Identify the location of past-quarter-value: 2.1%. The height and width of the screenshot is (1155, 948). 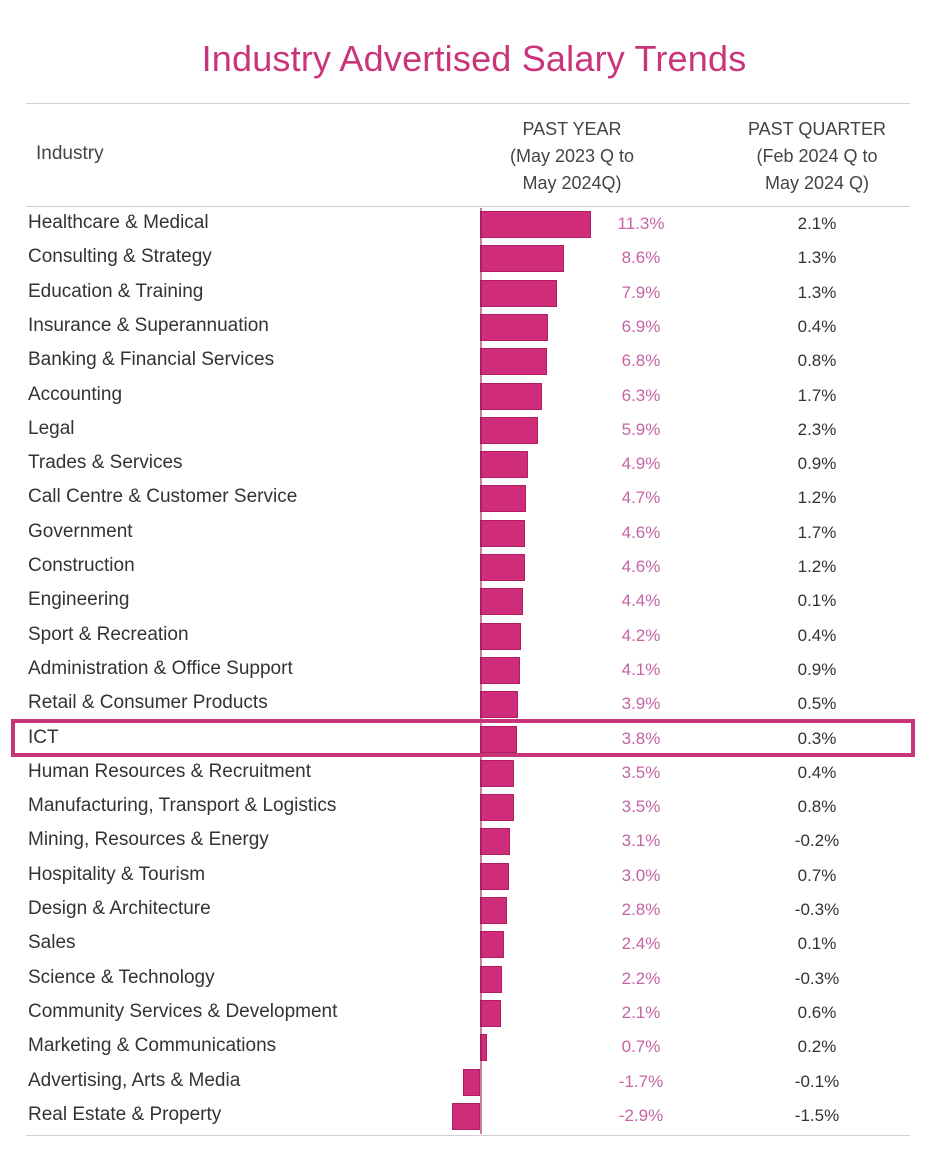
(817, 223).